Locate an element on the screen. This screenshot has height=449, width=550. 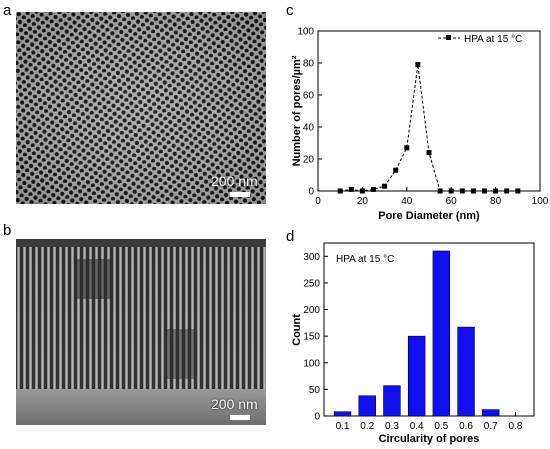
chart-c-xtick-label: 80 is located at coordinates (496, 201).